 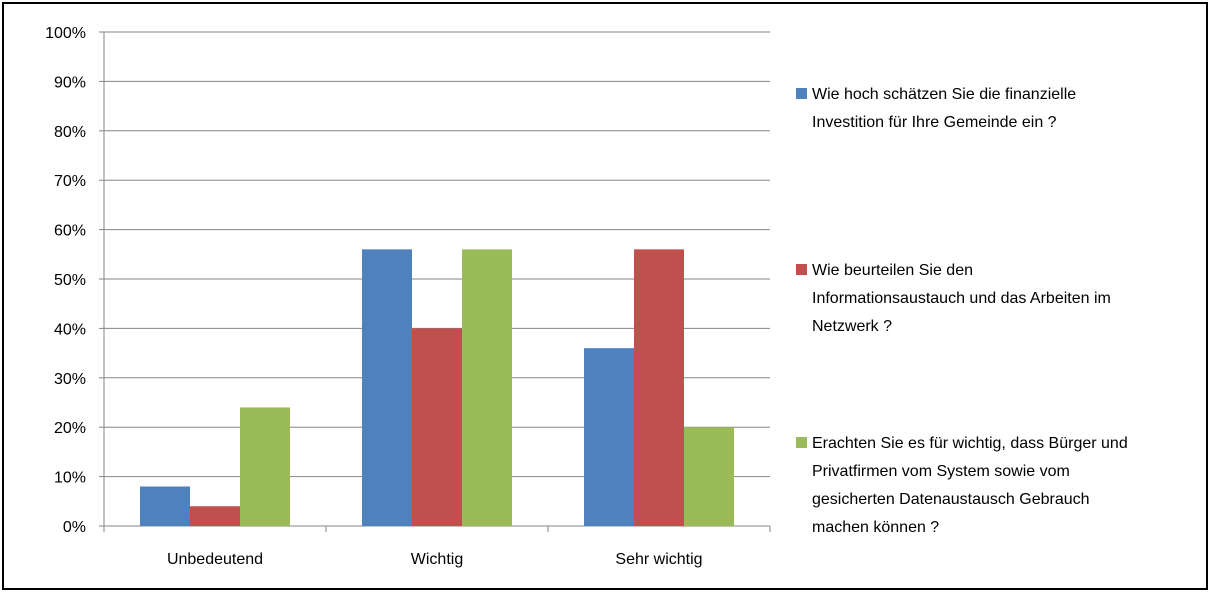 What do you see at coordinates (70, 478) in the screenshot?
I see `y-tick-label: 10%` at bounding box center [70, 478].